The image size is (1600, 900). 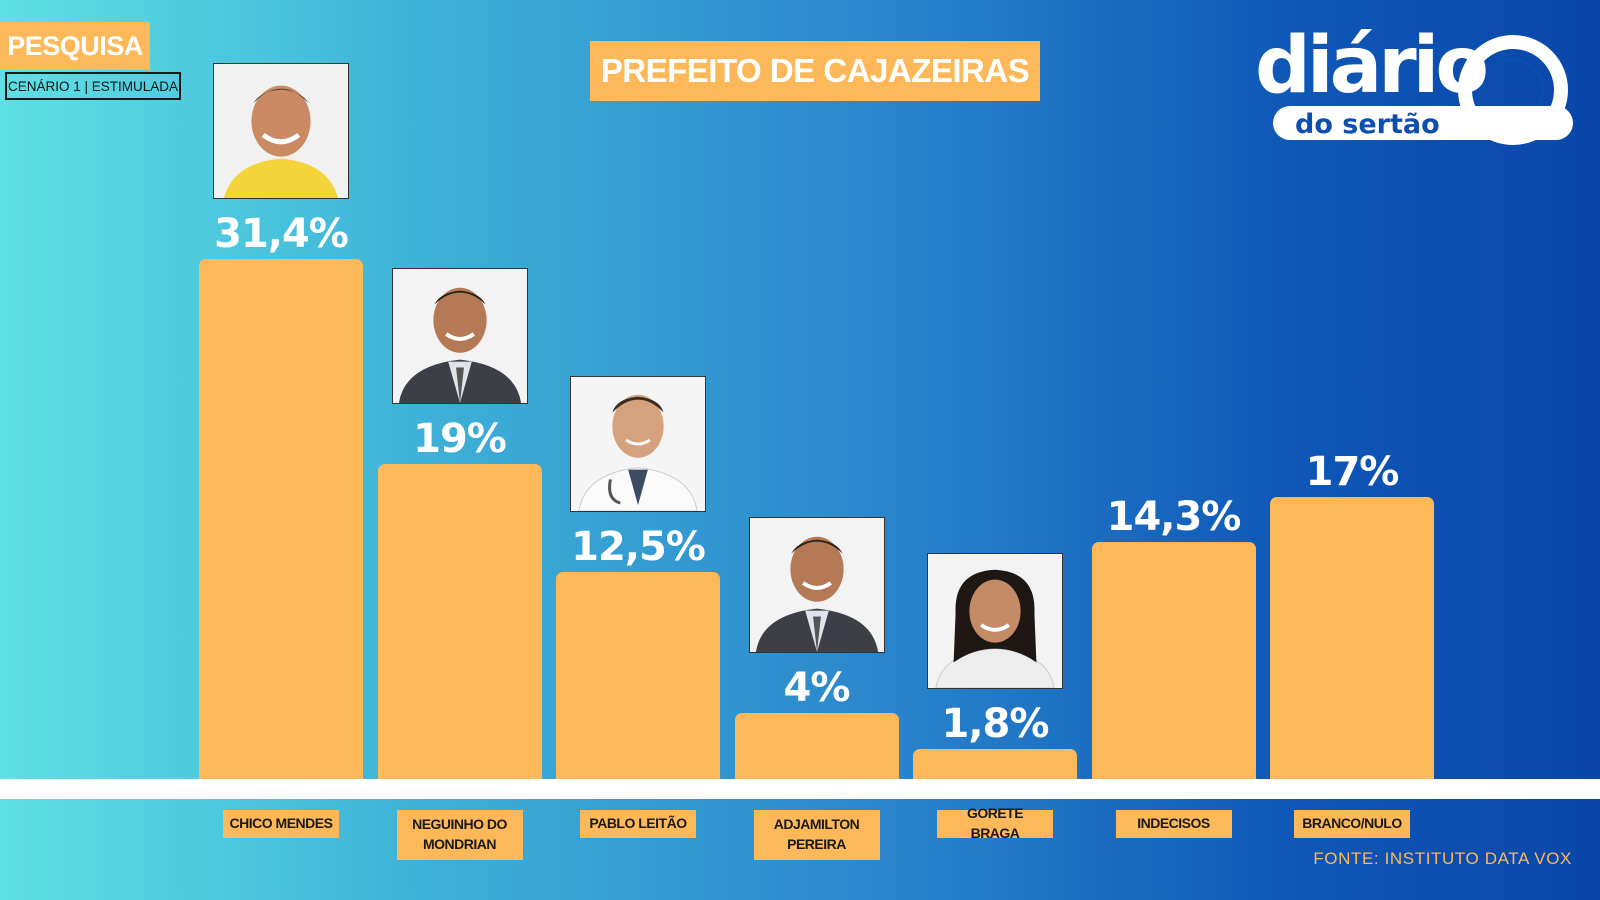 I want to click on bar-chico-mendes, so click(x=281, y=519).